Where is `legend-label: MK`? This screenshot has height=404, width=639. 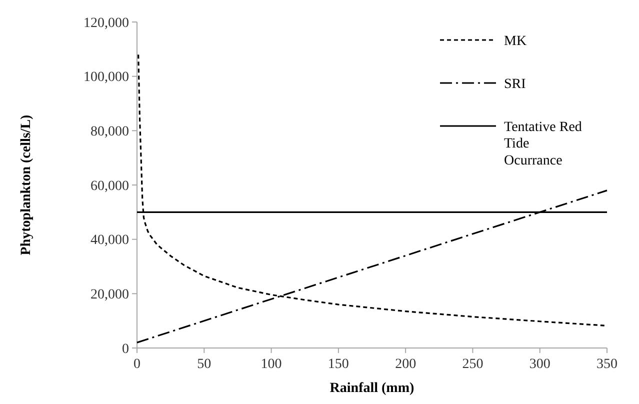 legend-label: MK is located at coordinates (515, 41).